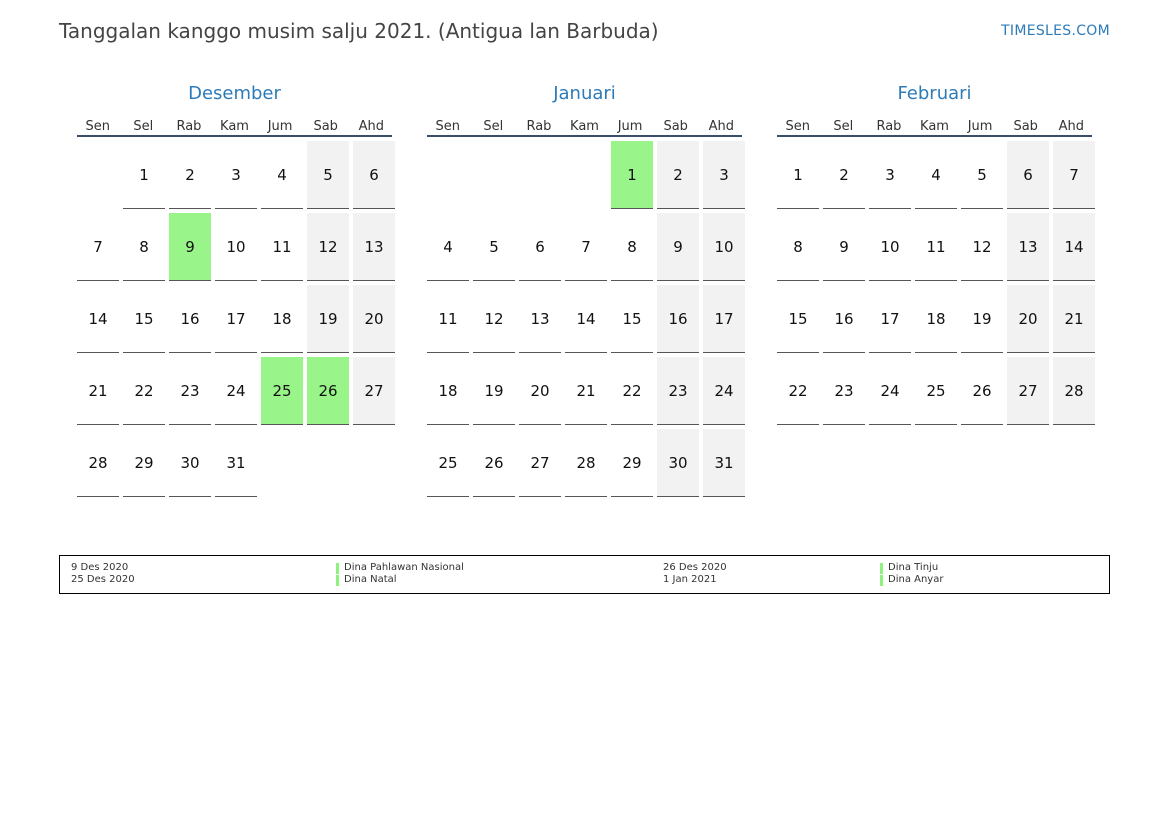 The width and height of the screenshot is (1169, 827). Describe the element at coordinates (404, 567) in the screenshot. I see `legend-holiday-name: Dina Pahlawan Nasional` at that location.